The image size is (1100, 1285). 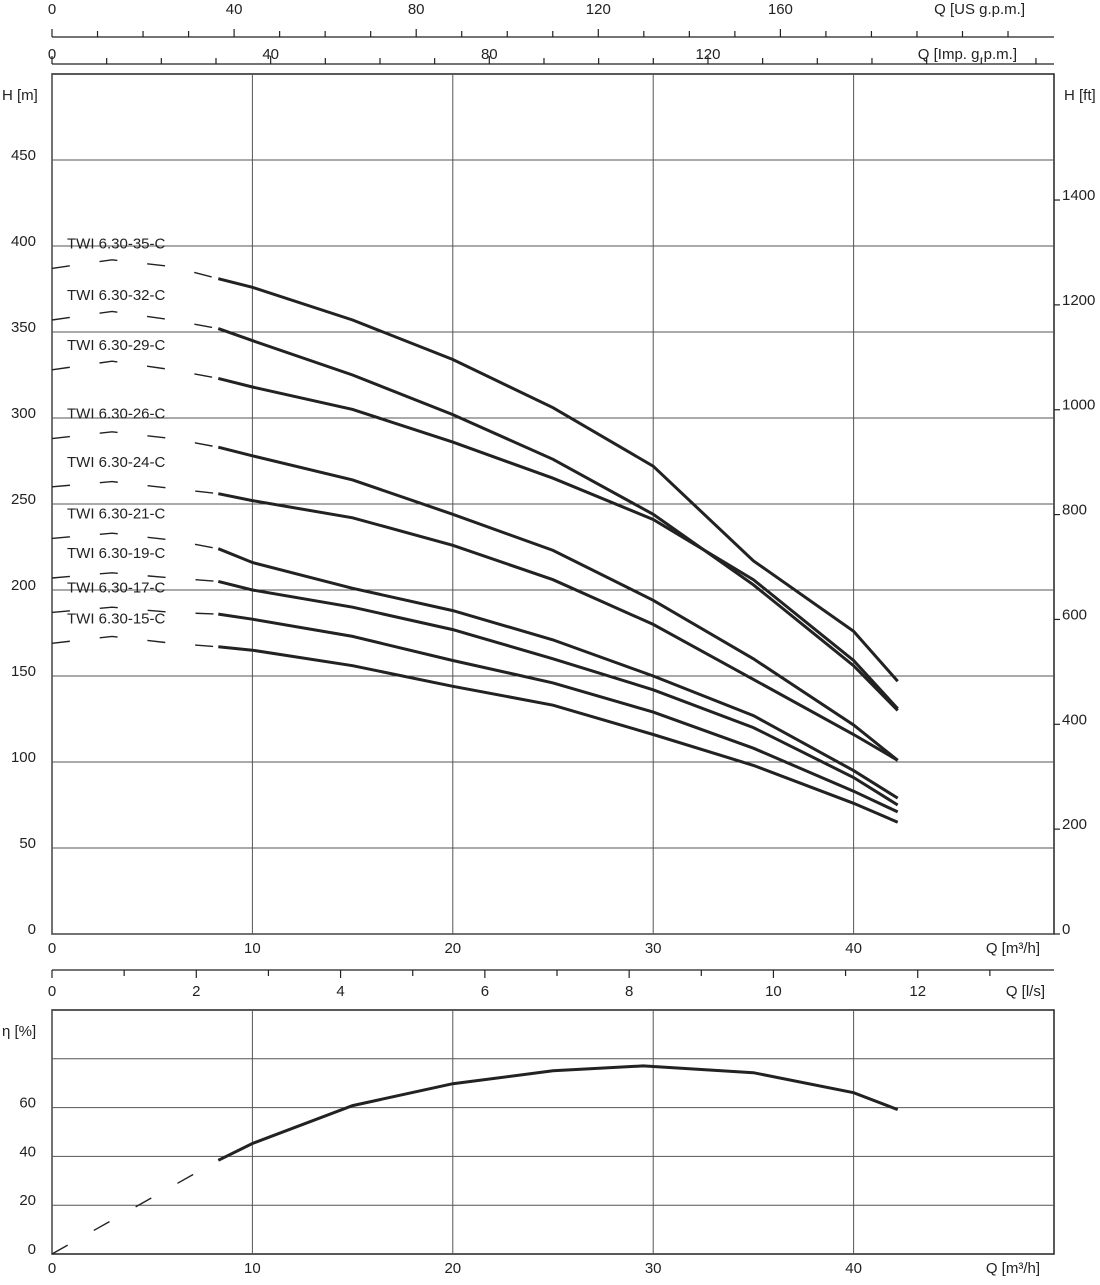 I want to click on ls-tick-label: 0, so click(x=52, y=991).